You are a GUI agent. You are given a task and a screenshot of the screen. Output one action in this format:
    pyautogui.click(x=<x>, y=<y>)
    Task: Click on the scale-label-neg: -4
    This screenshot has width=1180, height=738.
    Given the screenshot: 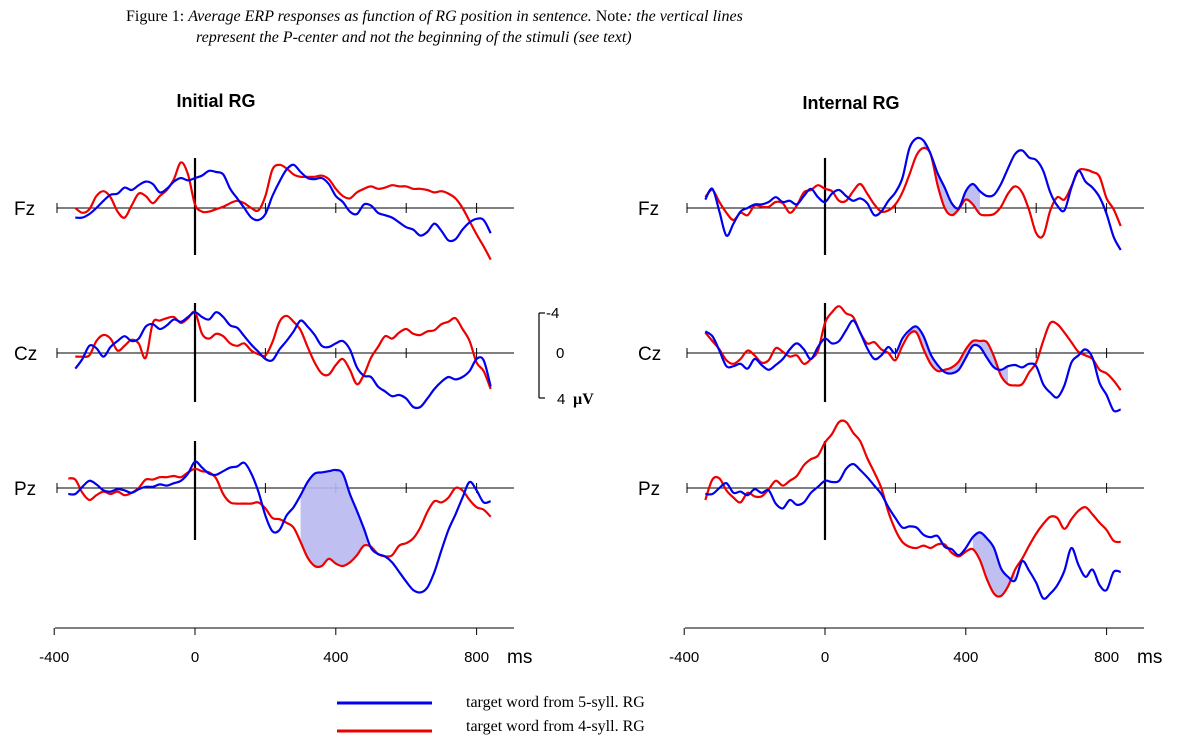 What is the action you would take?
    pyautogui.click(x=552, y=313)
    